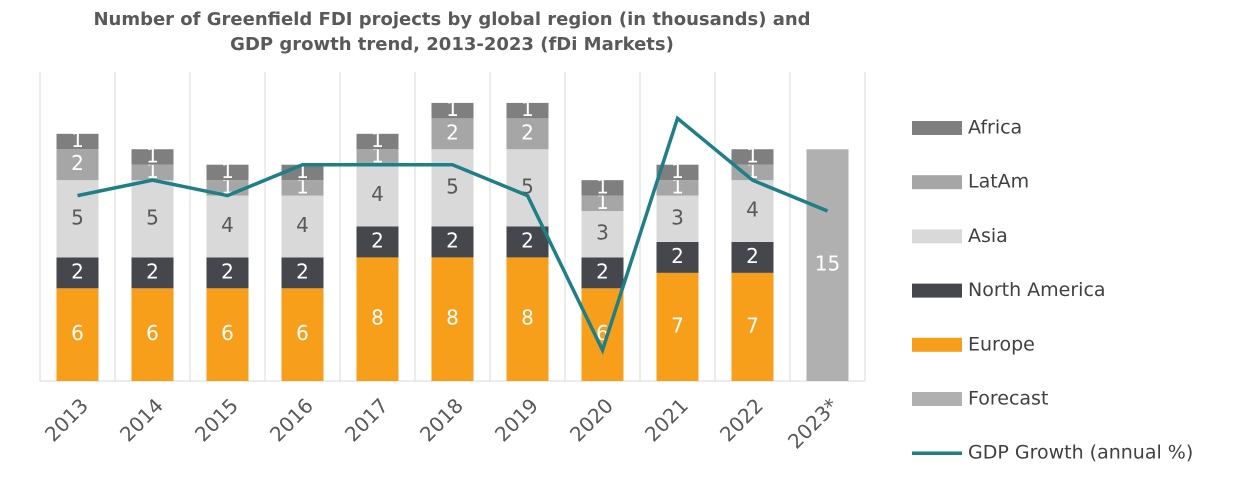 The image size is (1250, 481). I want to click on x-tick-label: 2018, so click(441, 419).